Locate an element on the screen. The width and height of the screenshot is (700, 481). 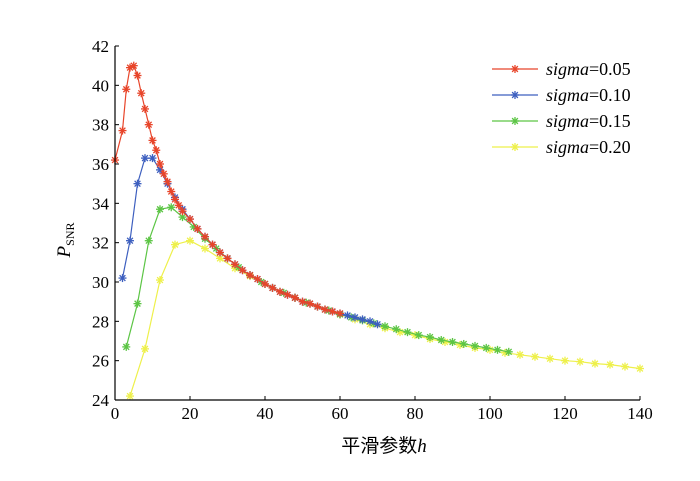
x-tick-label: 120 is located at coordinates (565, 413).